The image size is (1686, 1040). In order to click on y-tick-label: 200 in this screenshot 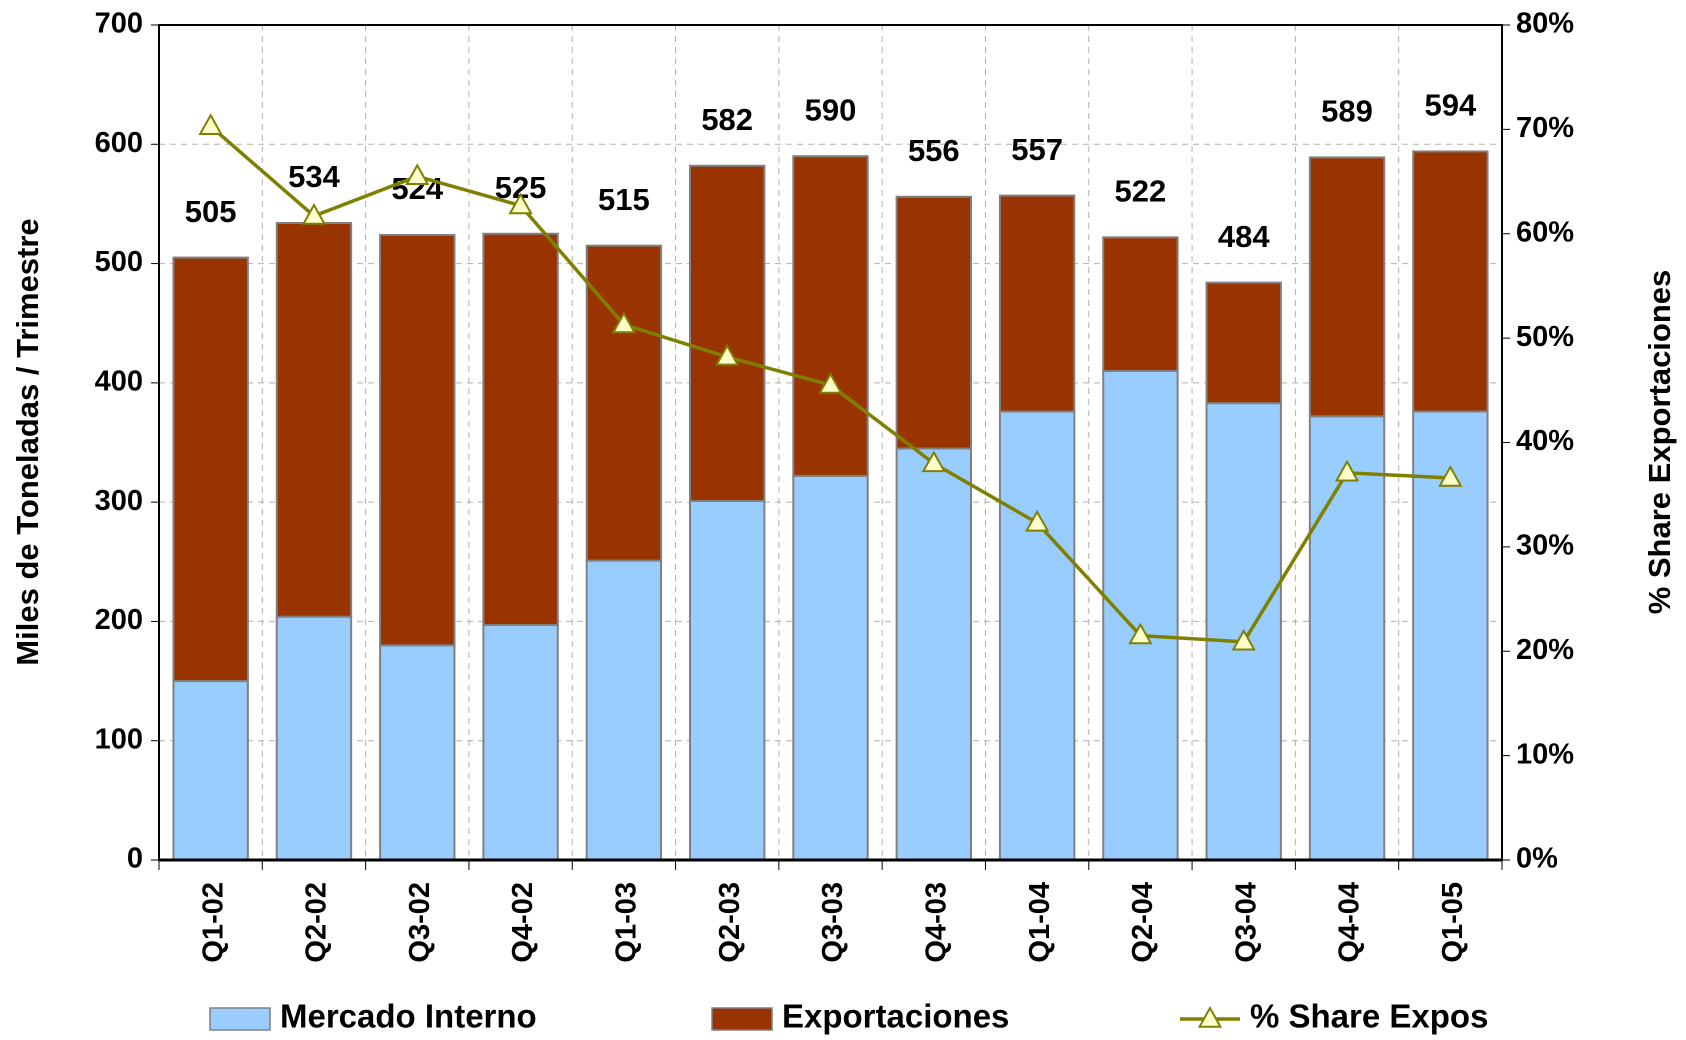, I will do `click(119, 620)`.